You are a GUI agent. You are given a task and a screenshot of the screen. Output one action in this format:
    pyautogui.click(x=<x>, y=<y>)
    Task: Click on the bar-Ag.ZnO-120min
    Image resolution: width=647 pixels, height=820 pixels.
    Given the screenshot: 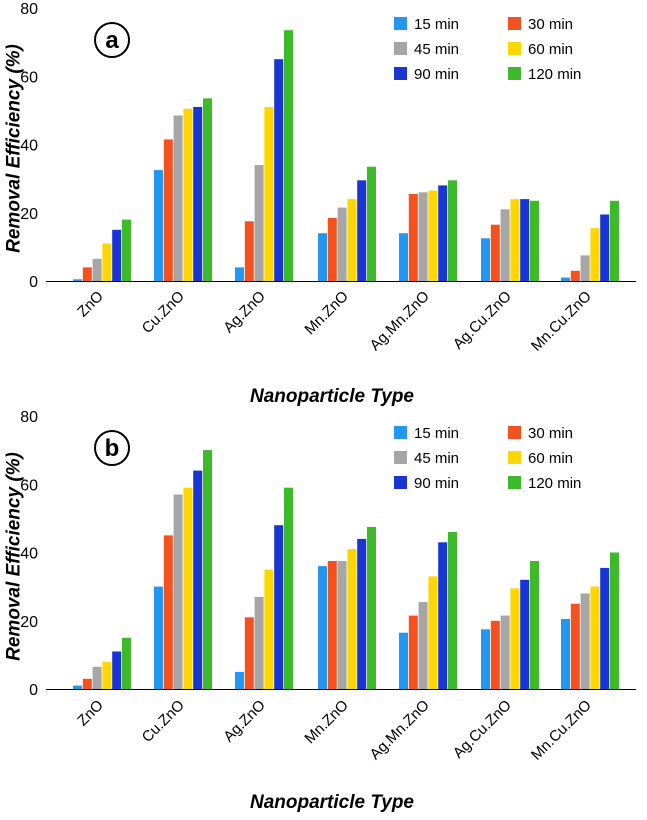 What is the action you would take?
    pyautogui.click(x=288, y=156)
    